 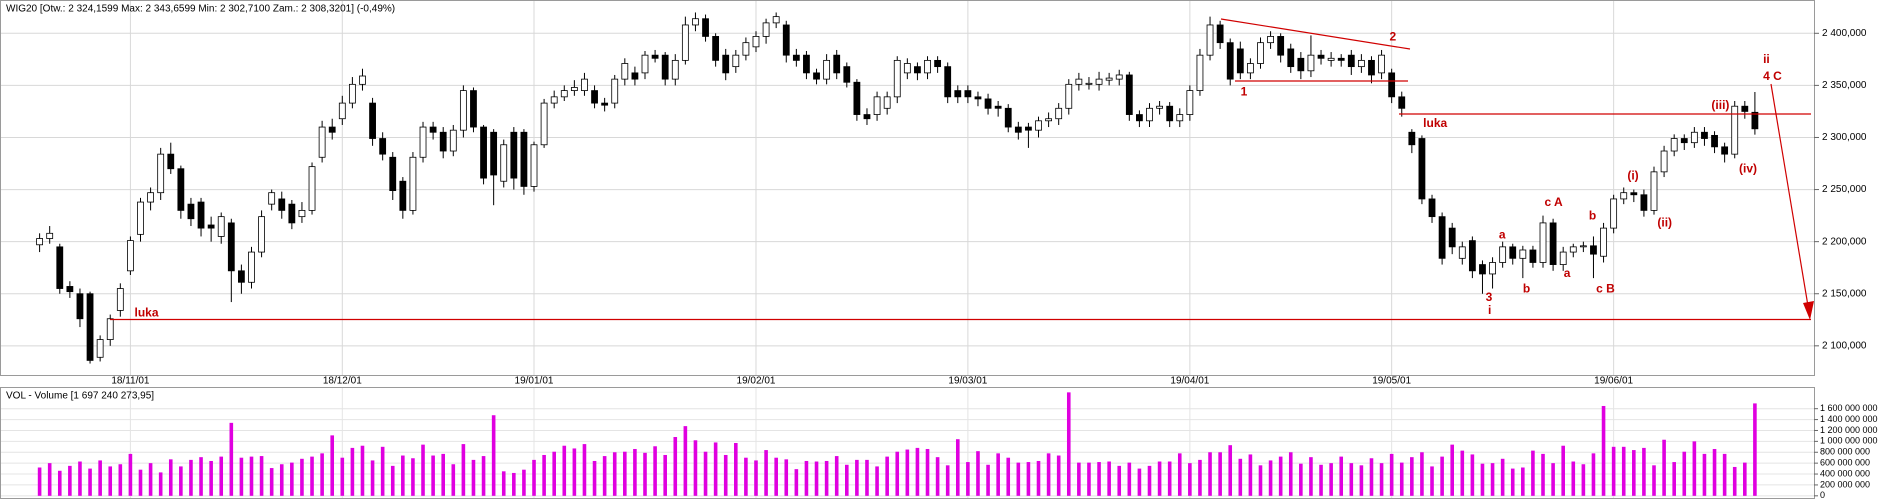 I want to click on annotation: luka, so click(x=147, y=313).